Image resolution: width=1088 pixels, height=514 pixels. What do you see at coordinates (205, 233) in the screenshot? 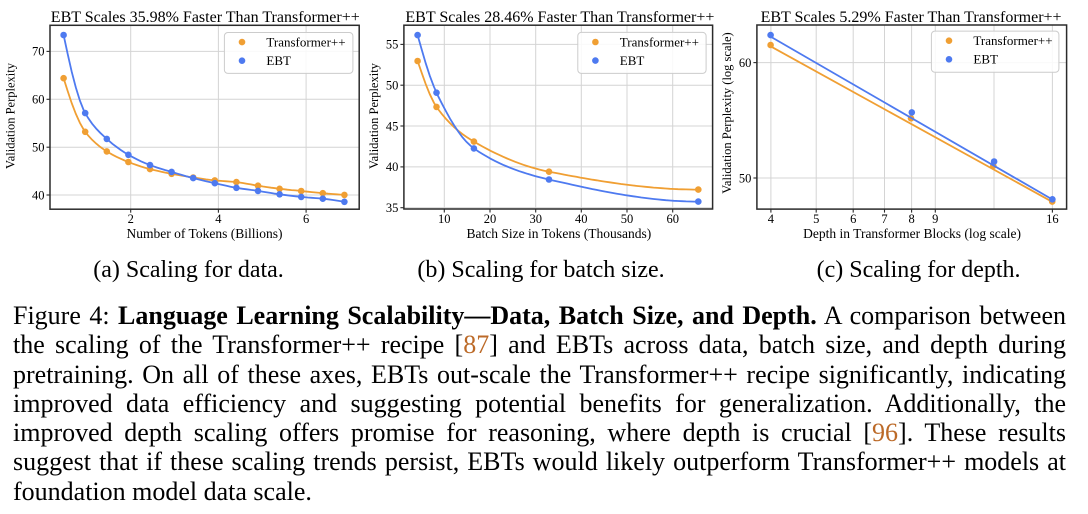
I see `svg-text: Number of Tokens (Billions)` at bounding box center [205, 233].